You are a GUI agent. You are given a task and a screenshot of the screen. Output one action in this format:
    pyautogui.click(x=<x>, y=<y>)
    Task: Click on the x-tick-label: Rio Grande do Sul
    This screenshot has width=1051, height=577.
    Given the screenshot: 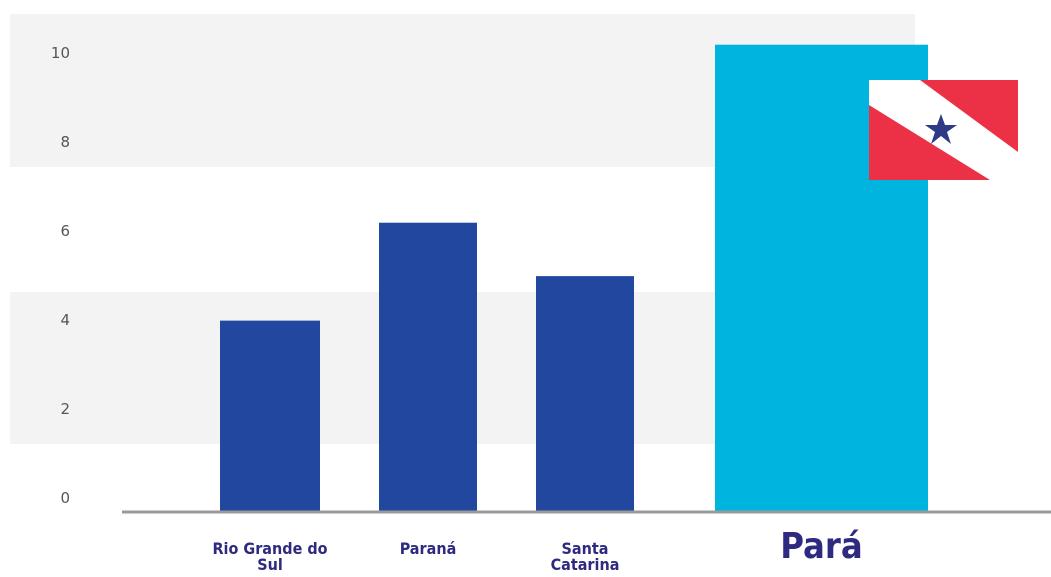 What is the action you would take?
    pyautogui.click(x=270, y=556)
    